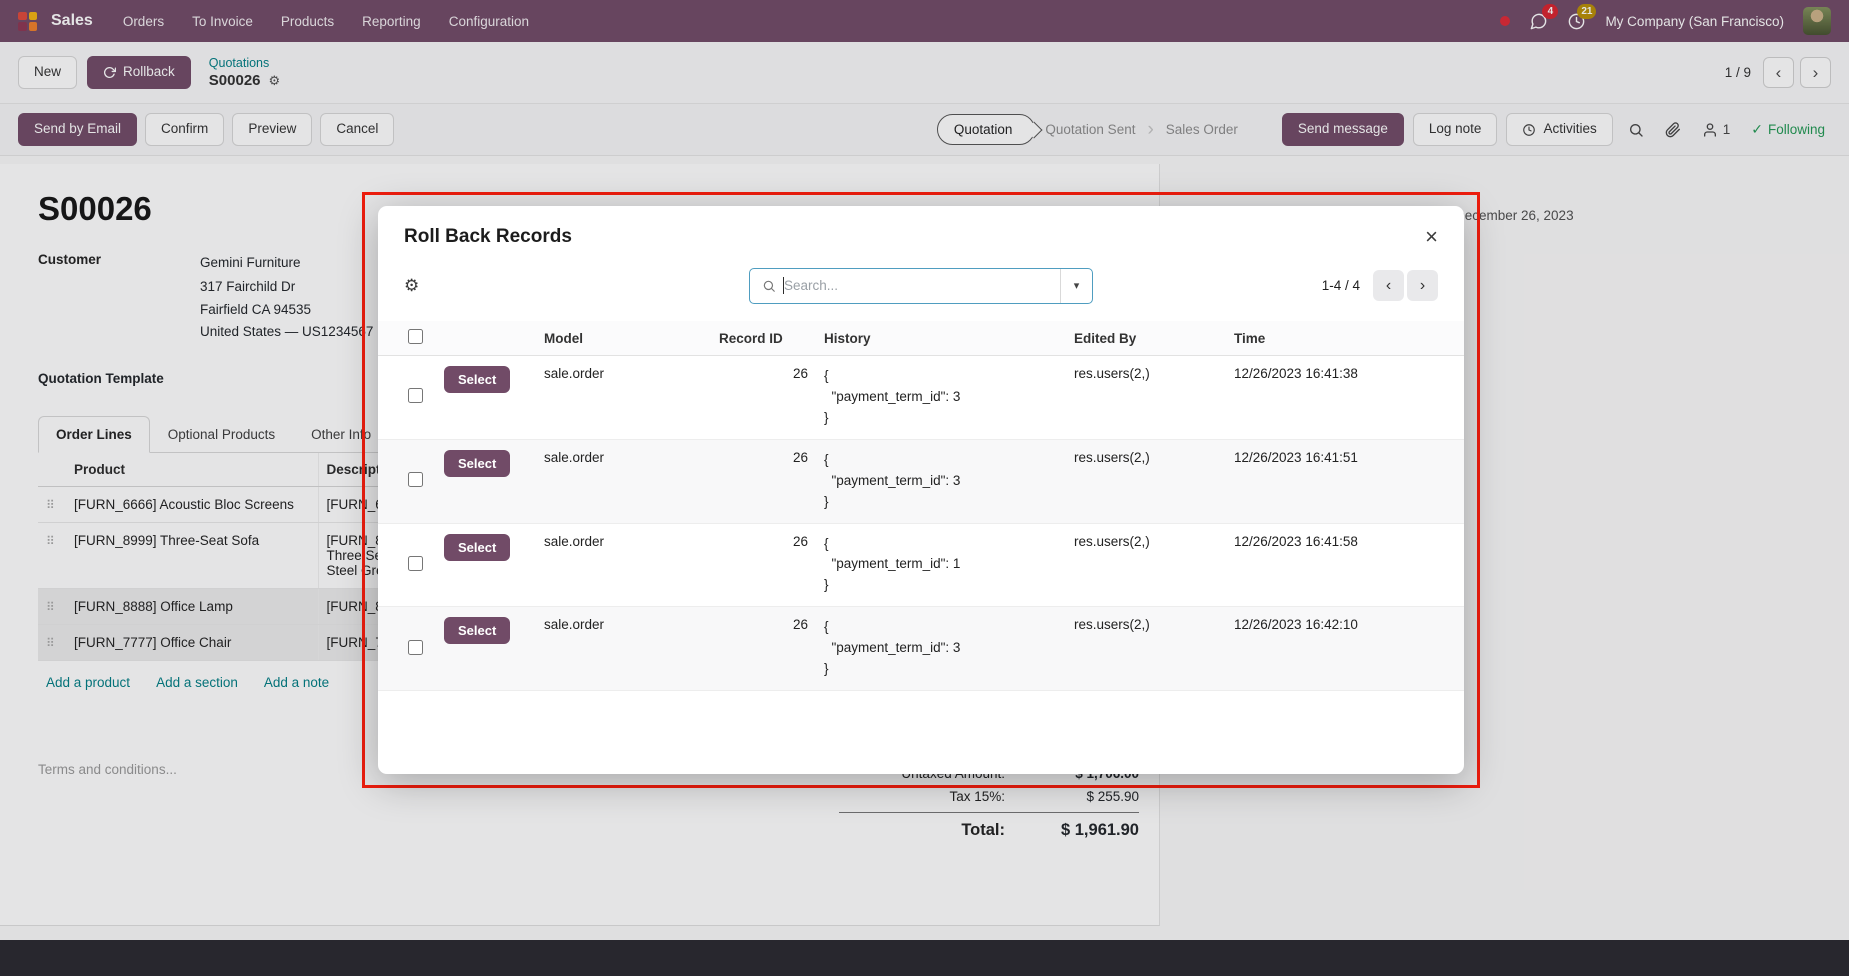  What do you see at coordinates (1422, 285) in the screenshot?
I see `modal-pager-next-button: ›` at bounding box center [1422, 285].